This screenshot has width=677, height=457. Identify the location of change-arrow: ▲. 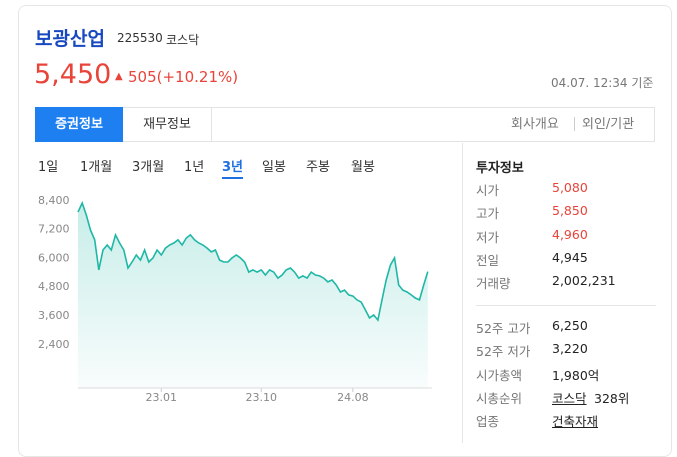
(119, 76).